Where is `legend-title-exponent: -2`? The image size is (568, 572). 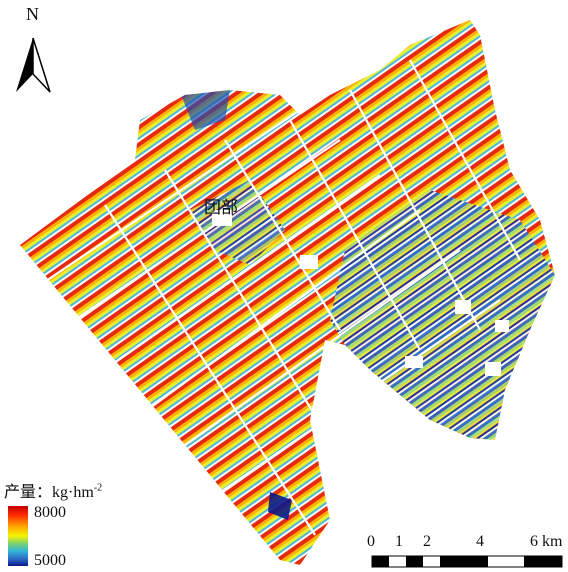 legend-title-exponent: -2 is located at coordinates (98, 488).